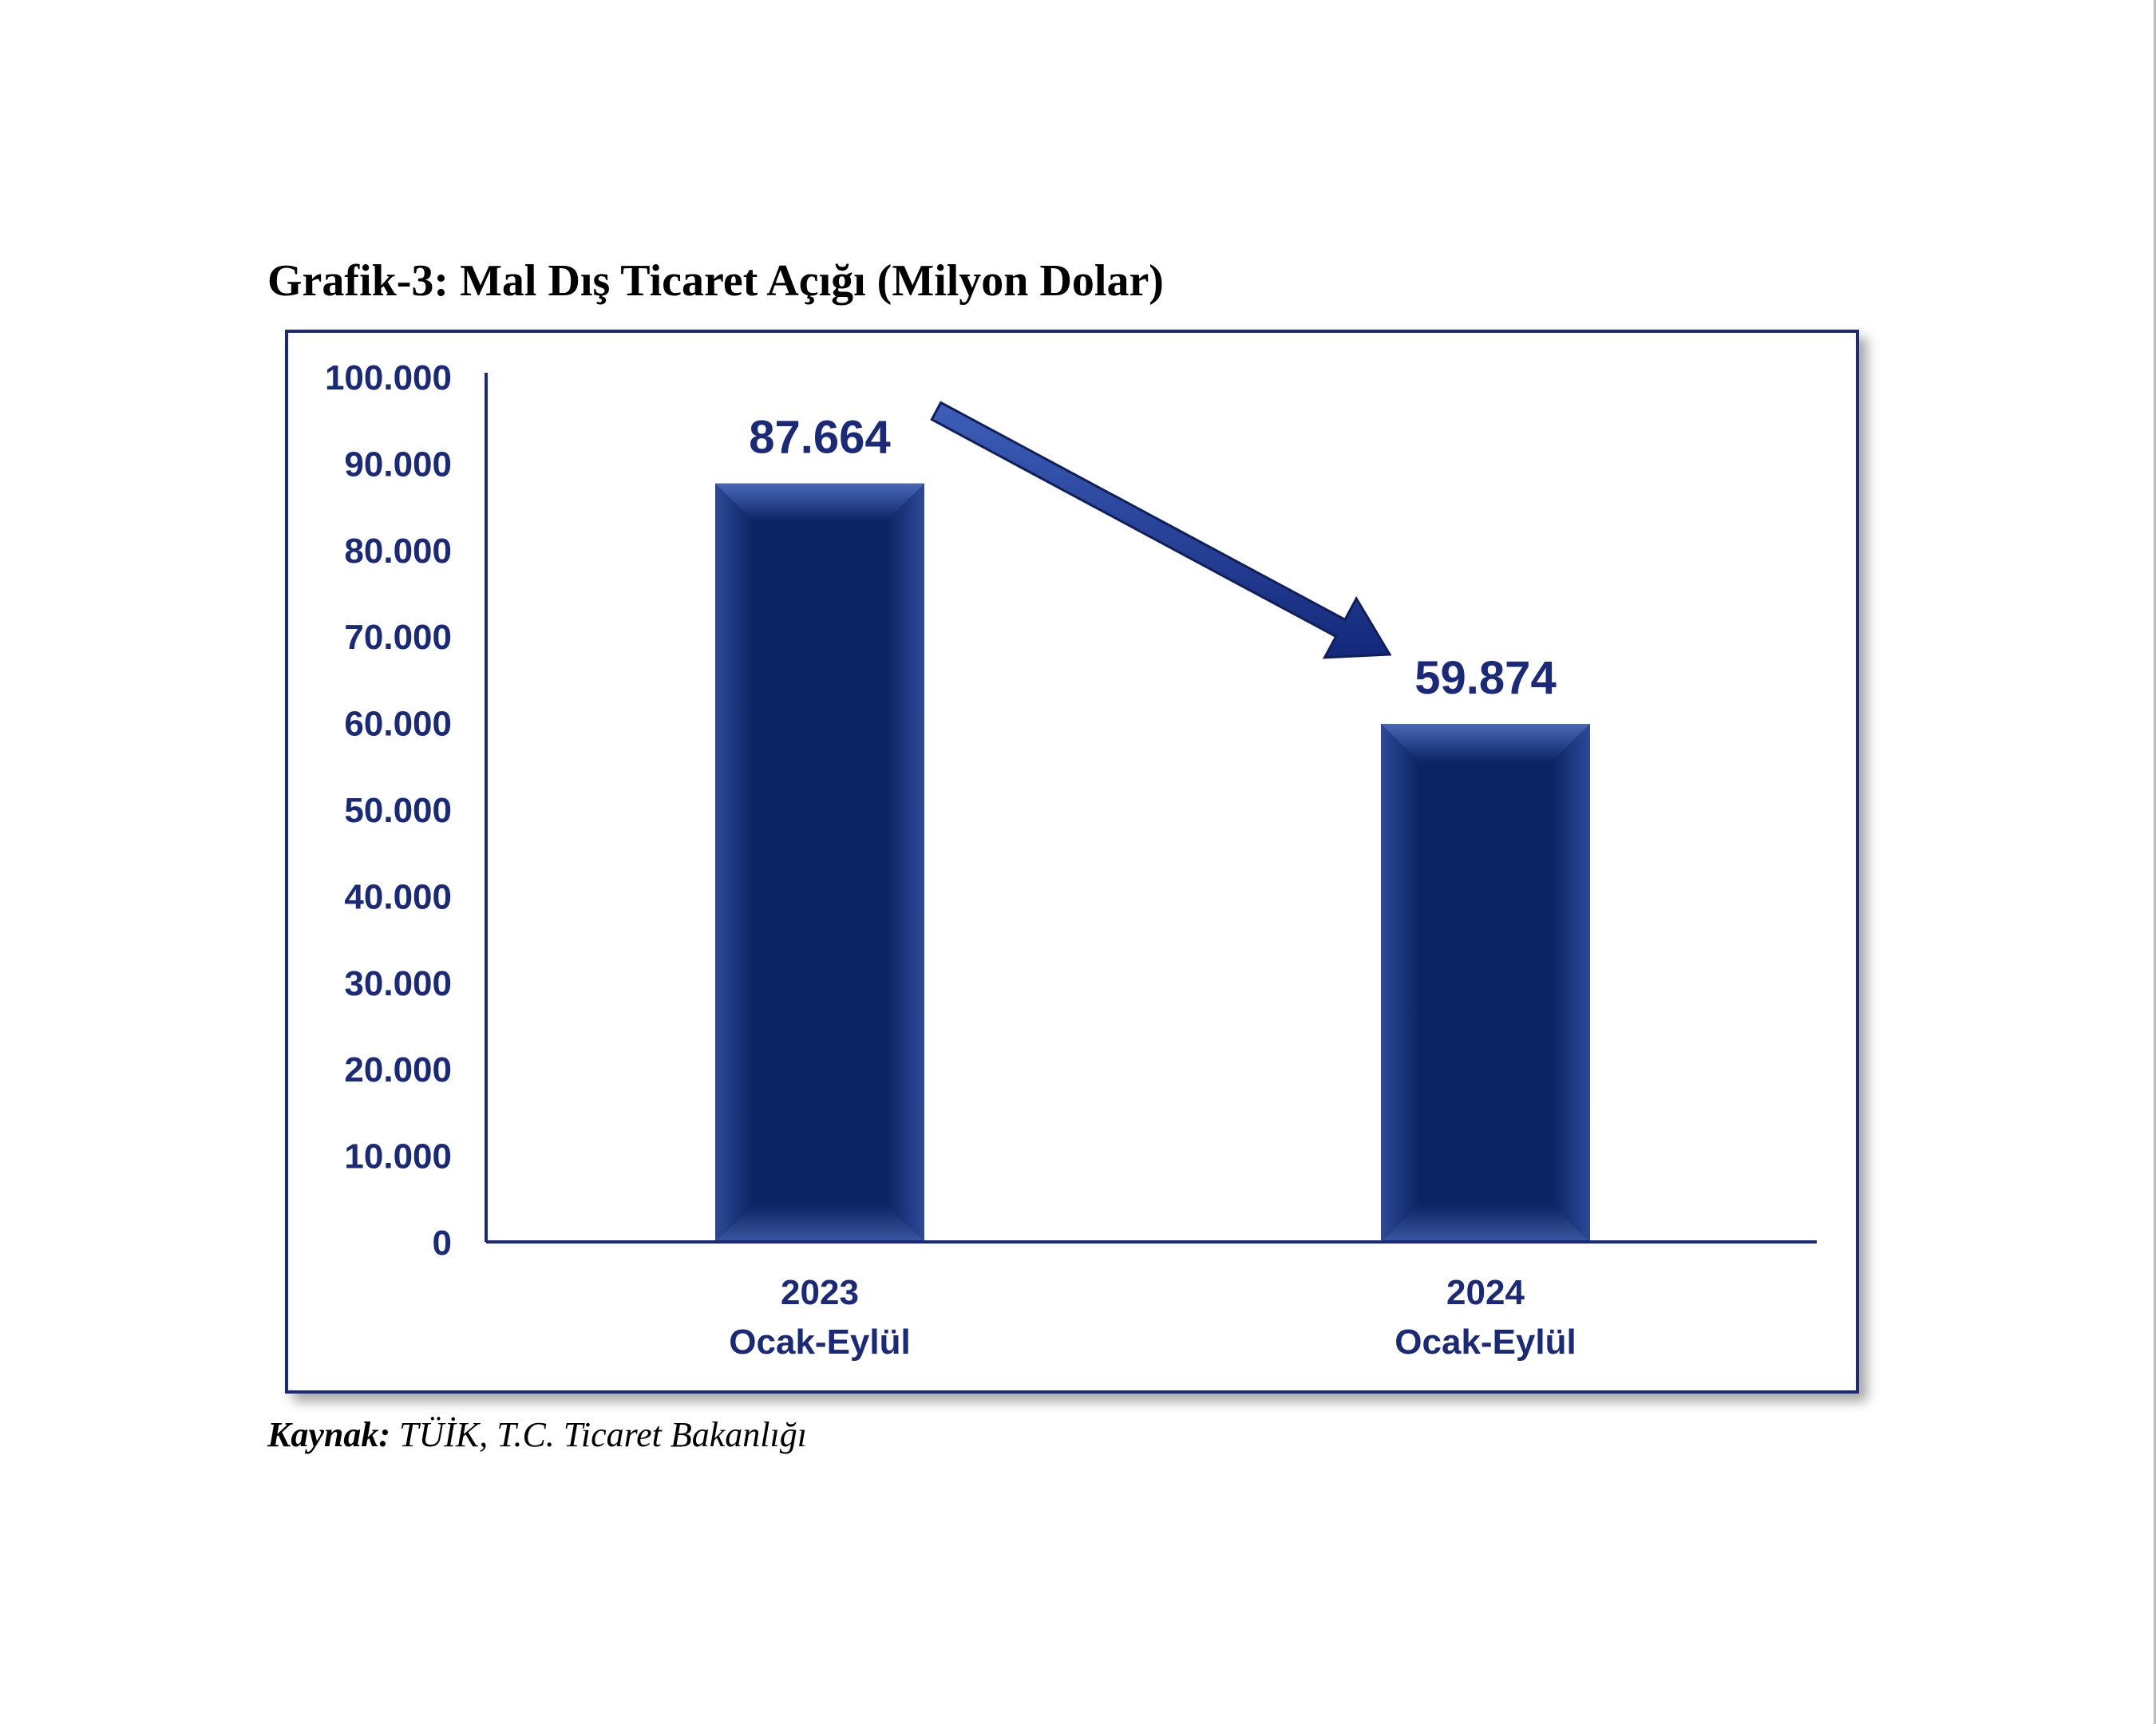 The height and width of the screenshot is (1724, 2156). Describe the element at coordinates (443, 1243) in the screenshot. I see `y-tick-label: 0` at that location.